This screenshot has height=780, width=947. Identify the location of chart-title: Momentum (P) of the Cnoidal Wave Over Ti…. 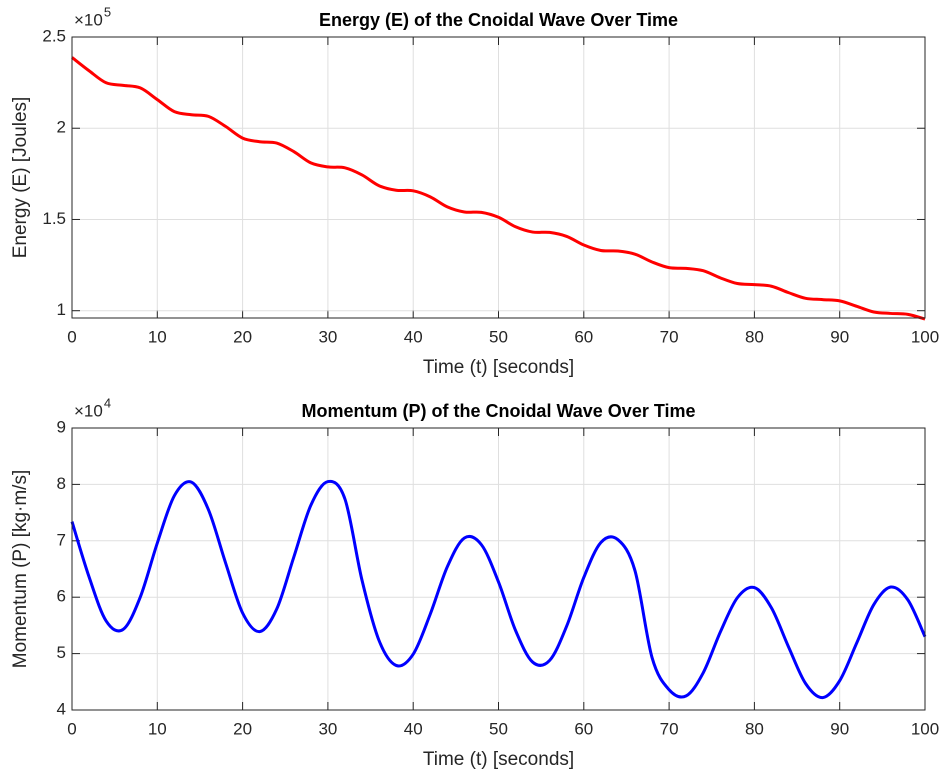
(498, 411).